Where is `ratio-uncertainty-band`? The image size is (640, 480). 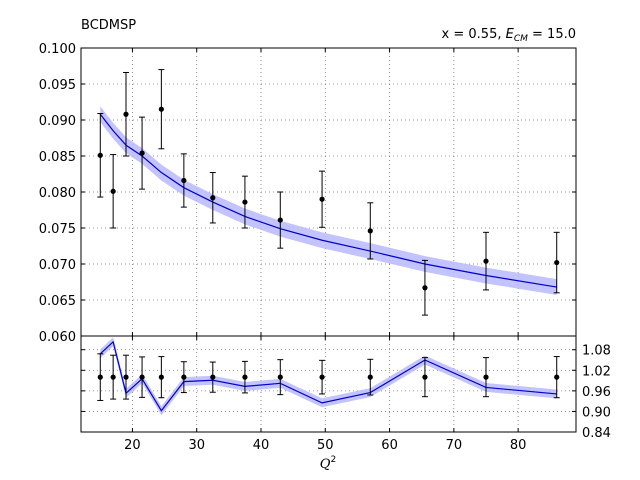
ratio-uncertainty-band is located at coordinates (328, 376).